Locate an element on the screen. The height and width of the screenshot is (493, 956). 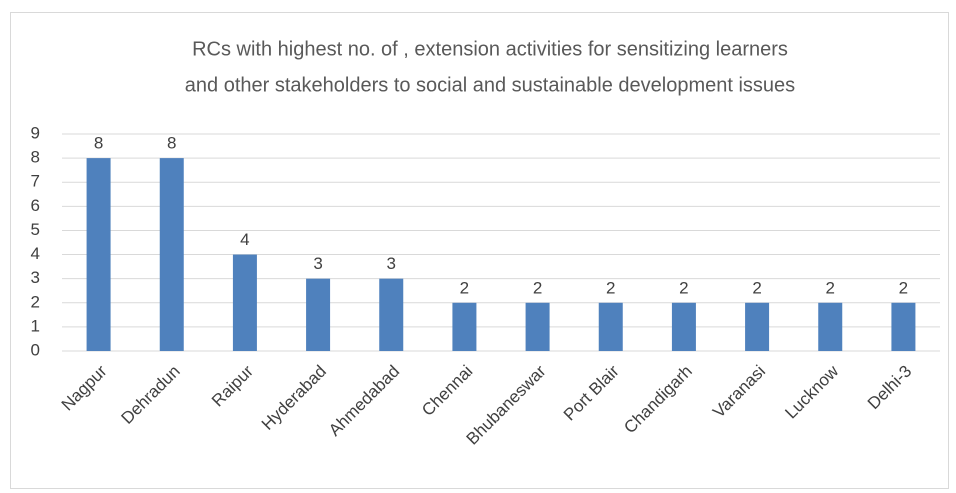
y-tick-label: 8 is located at coordinates (35, 157).